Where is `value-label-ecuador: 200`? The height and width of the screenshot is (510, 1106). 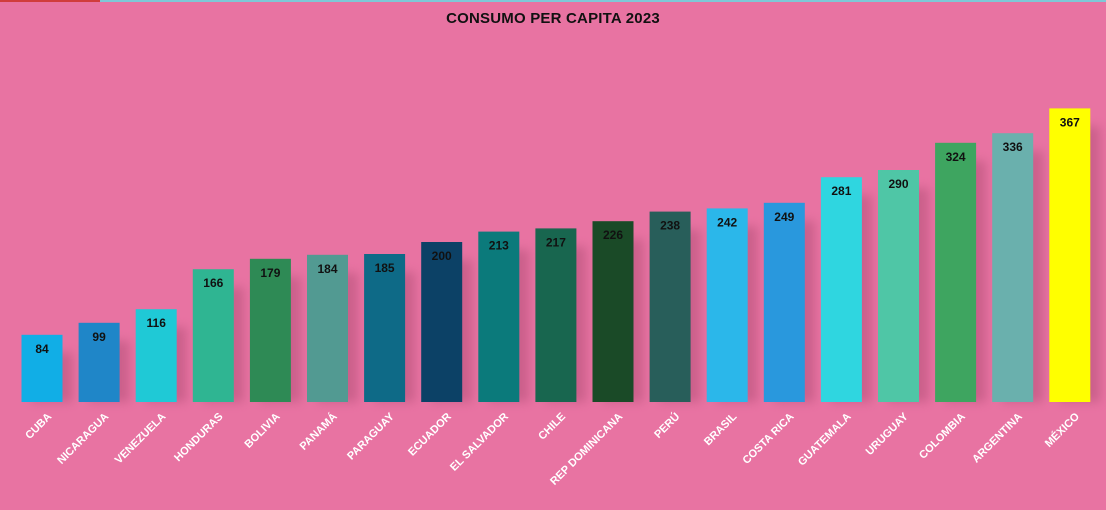 value-label-ecuador: 200 is located at coordinates (442, 256).